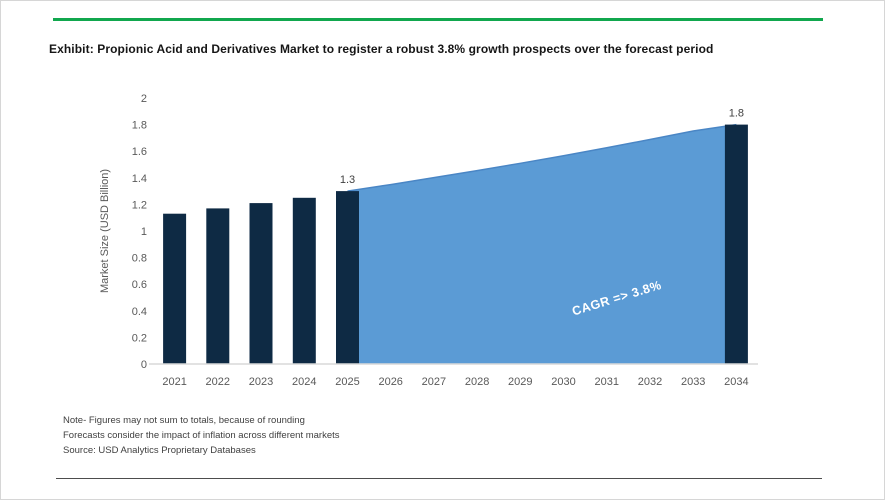  What do you see at coordinates (139, 205) in the screenshot?
I see `y-tick-label-1.2: 1.2` at bounding box center [139, 205].